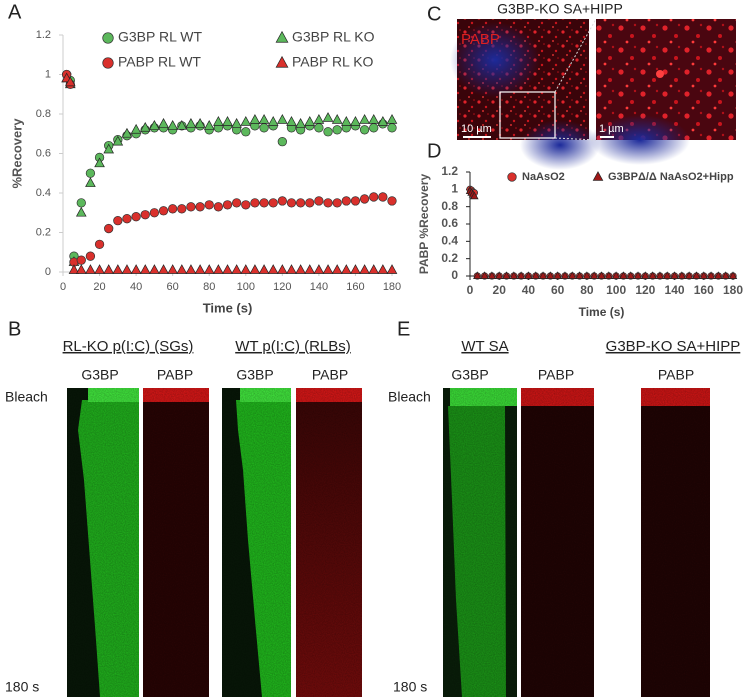 The width and height of the screenshot is (745, 697). Describe the element at coordinates (333, 37) in the screenshot. I see `legend-label: G3BP RL KO` at that location.